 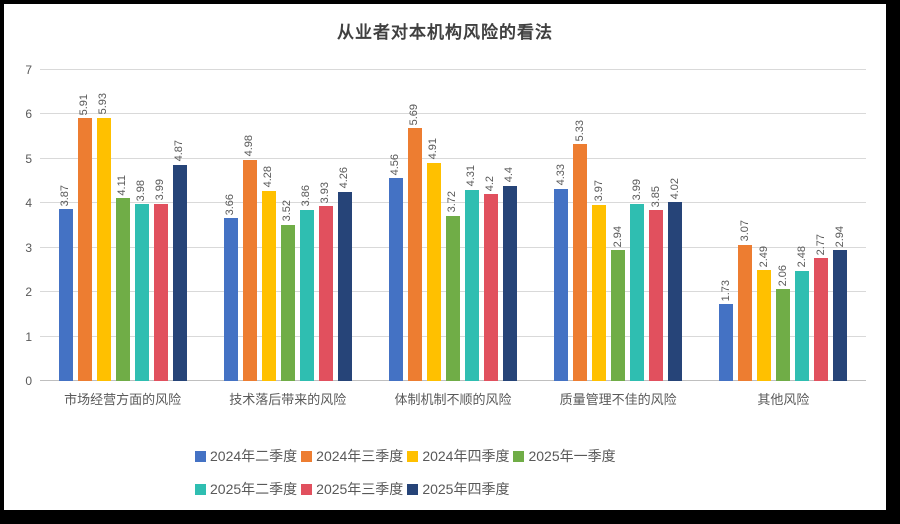 What do you see at coordinates (65, 195) in the screenshot?
I see `bar-value-label: 3.87` at bounding box center [65, 195].